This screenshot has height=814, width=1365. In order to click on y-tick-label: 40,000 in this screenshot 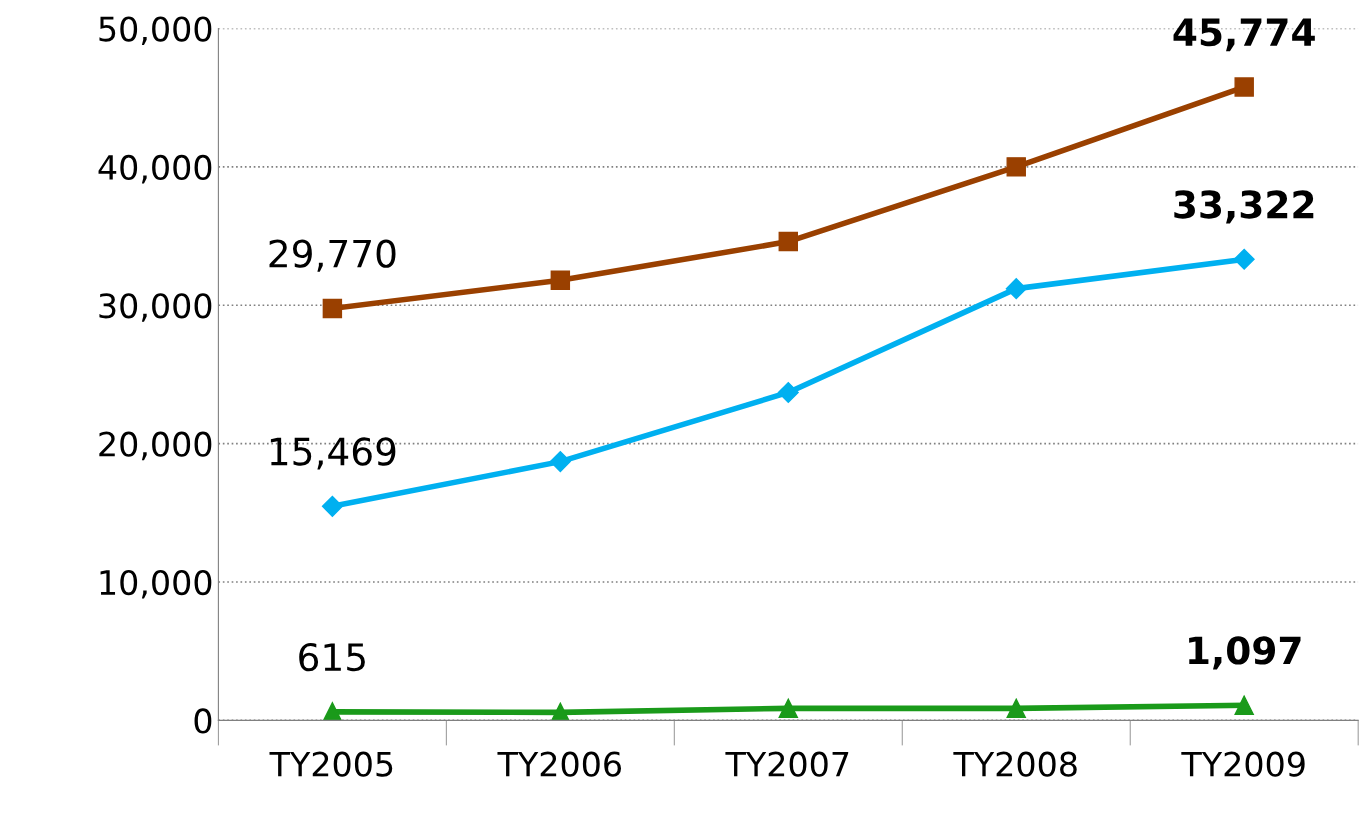, I will do `click(155, 169)`.